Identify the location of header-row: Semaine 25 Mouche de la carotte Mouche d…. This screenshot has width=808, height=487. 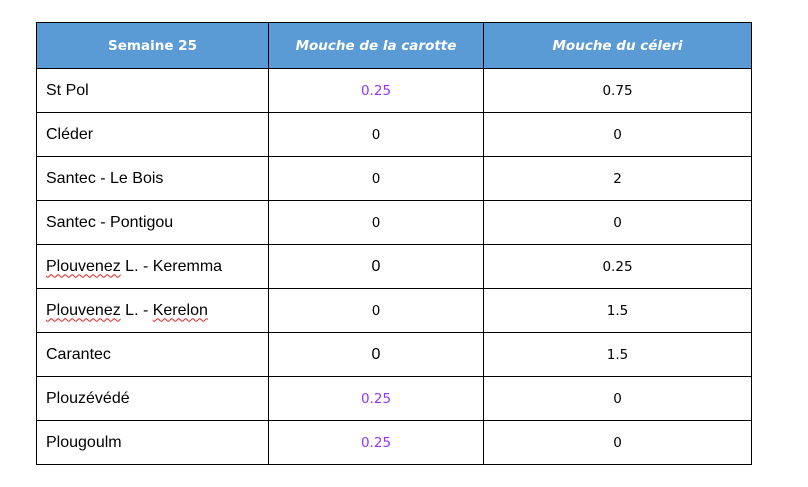
(394, 45).